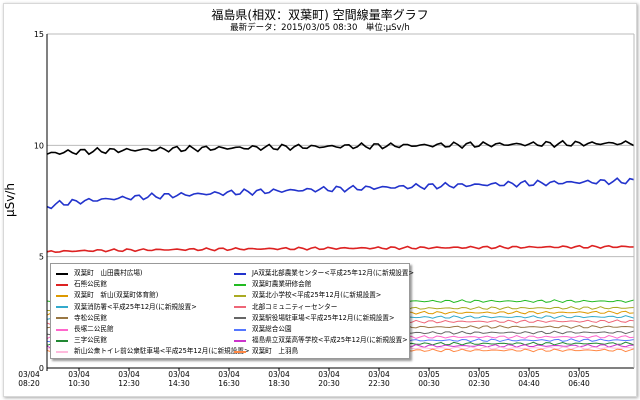 This screenshot has height=400, width=640. I want to click on legend-item: 双葉北小学校<平成25年12月(に新規設置>, so click(307, 295).